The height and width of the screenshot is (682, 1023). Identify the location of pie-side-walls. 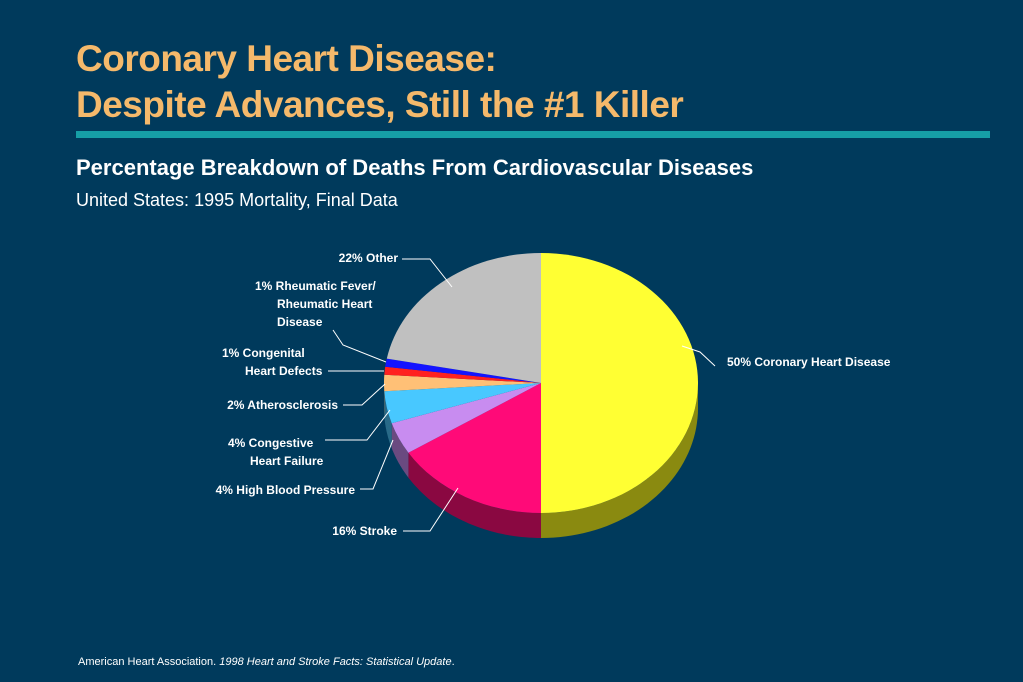
(541, 460).